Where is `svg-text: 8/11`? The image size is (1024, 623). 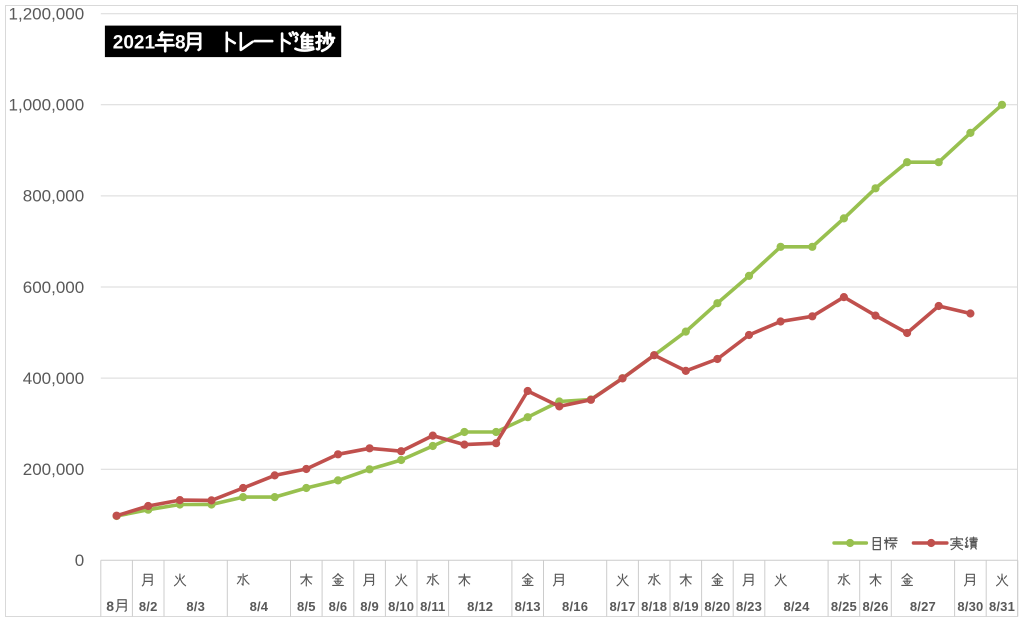
svg-text: 8/11 is located at coordinates (432, 606).